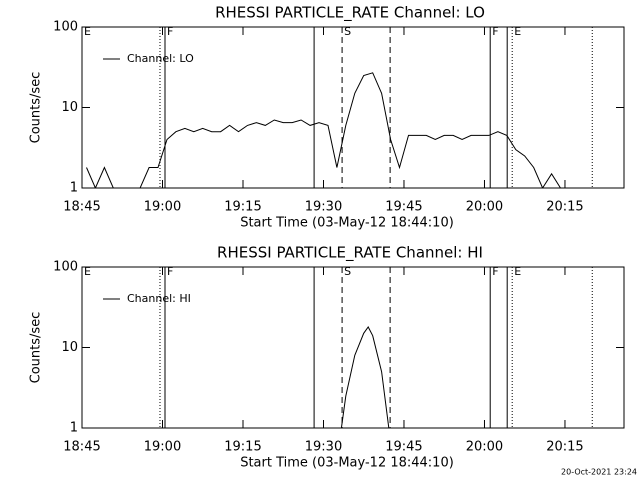  What do you see at coordinates (160, 58) in the screenshot?
I see `legend-label: Channel: LO` at bounding box center [160, 58].